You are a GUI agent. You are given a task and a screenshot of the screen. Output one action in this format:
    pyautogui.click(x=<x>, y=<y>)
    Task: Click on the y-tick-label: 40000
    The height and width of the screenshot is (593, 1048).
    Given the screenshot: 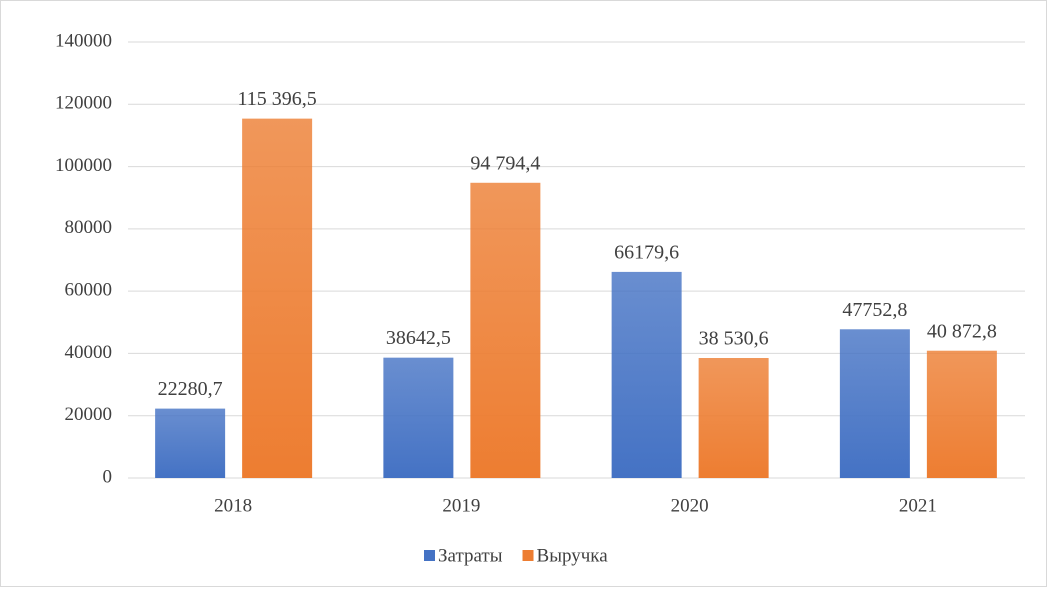 What is the action you would take?
    pyautogui.click(x=89, y=352)
    